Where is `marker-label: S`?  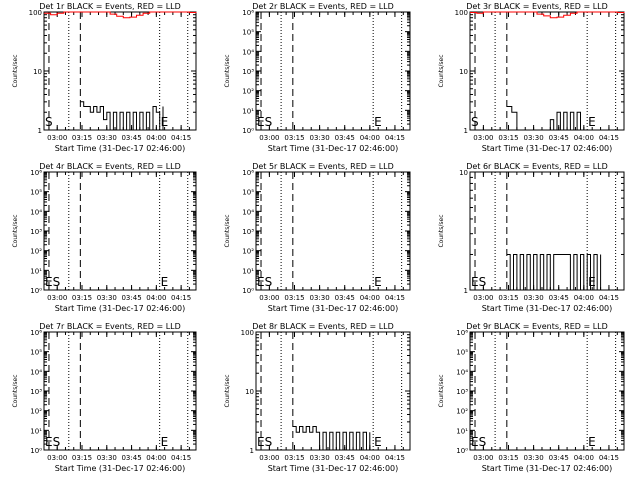 marker-label: S is located at coordinates (475, 122).